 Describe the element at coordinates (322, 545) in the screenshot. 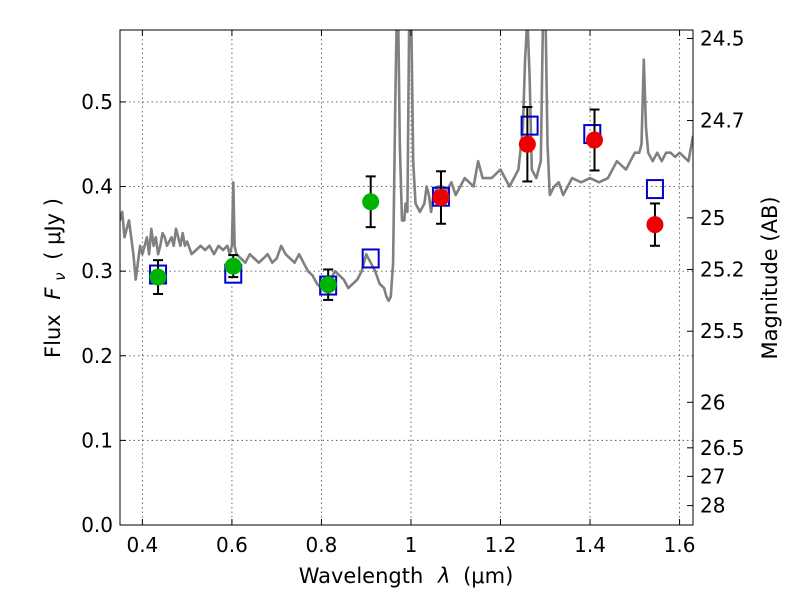

I see `x-tick-label: 0.8` at that location.